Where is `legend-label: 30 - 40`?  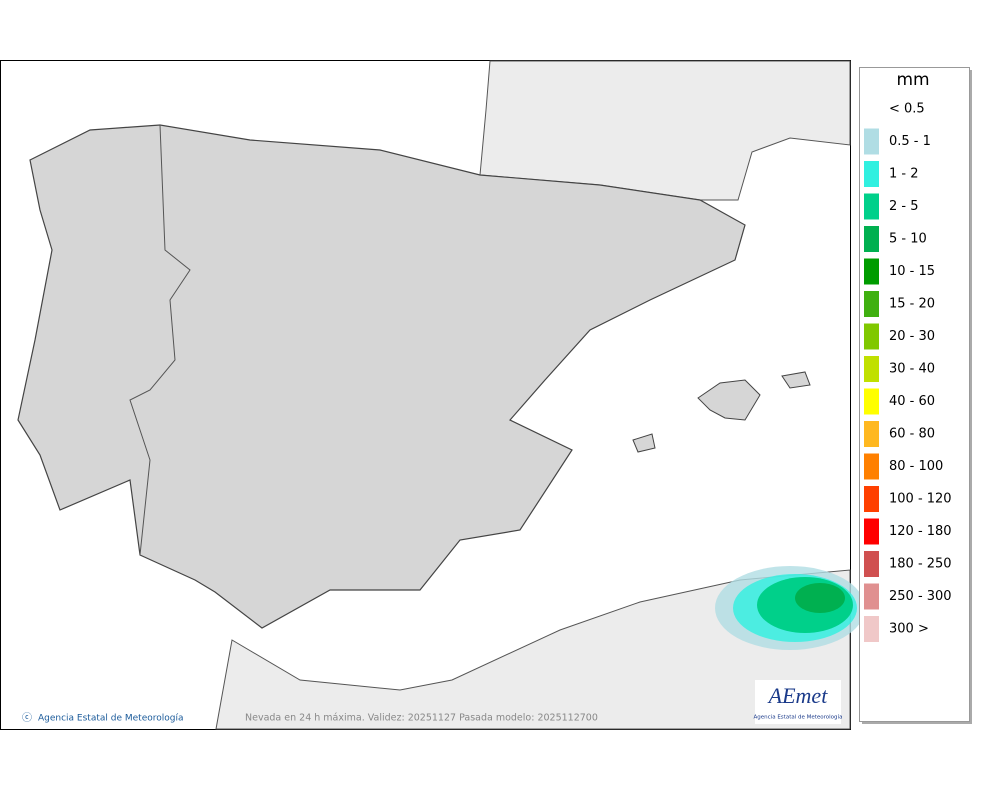 legend-label: 30 - 40 is located at coordinates (912, 369).